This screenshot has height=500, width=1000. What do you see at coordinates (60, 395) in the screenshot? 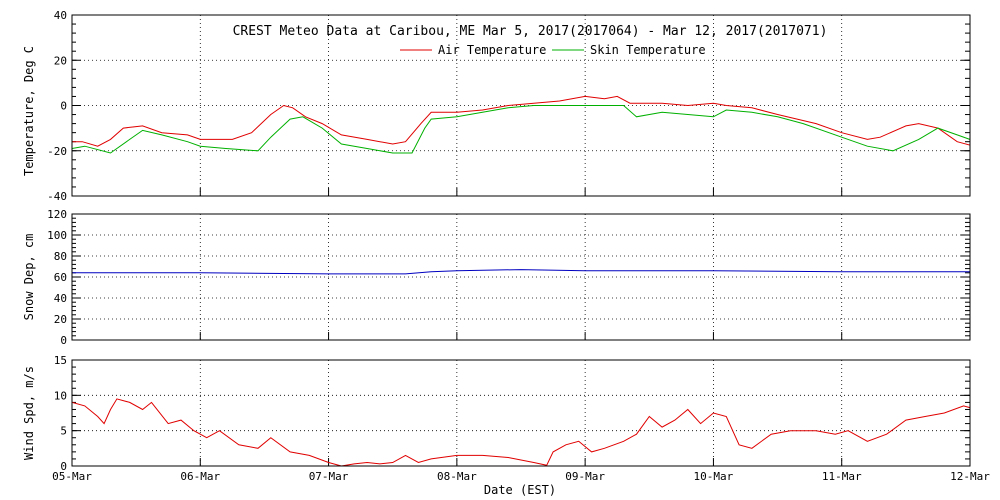
I see `y-tick-label: 10` at bounding box center [60, 395].